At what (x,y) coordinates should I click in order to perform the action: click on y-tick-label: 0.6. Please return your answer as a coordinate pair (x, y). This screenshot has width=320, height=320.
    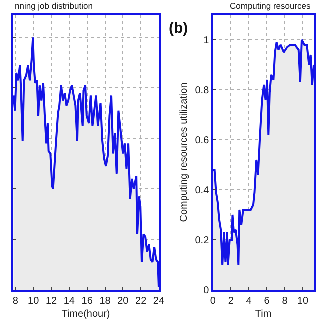
    Looking at the image, I should click on (202, 141).